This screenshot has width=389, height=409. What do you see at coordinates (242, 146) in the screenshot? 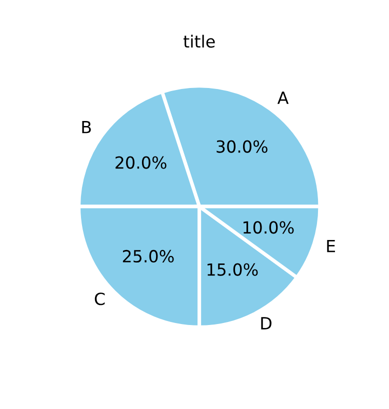
I see `data-label: 30.0%` at bounding box center [242, 146].